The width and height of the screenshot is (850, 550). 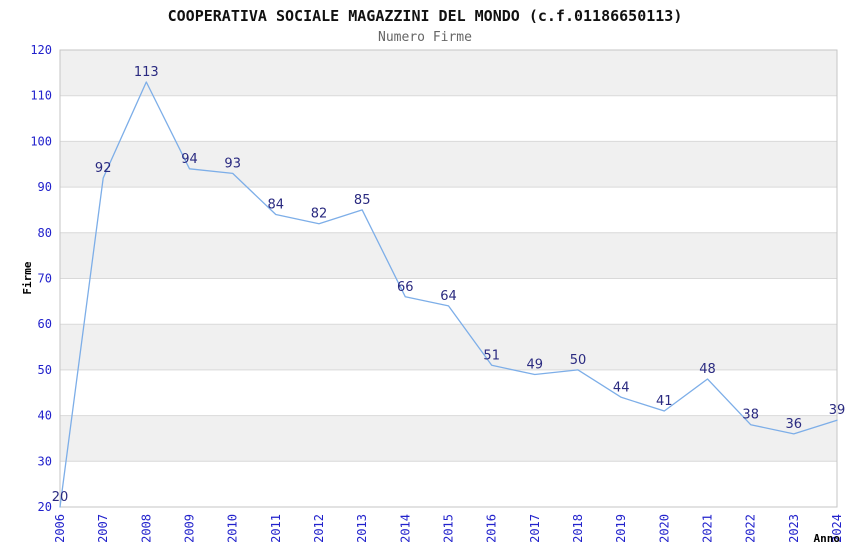 What do you see at coordinates (146, 528) in the screenshot?
I see `x-tick-label: 2008` at bounding box center [146, 528].